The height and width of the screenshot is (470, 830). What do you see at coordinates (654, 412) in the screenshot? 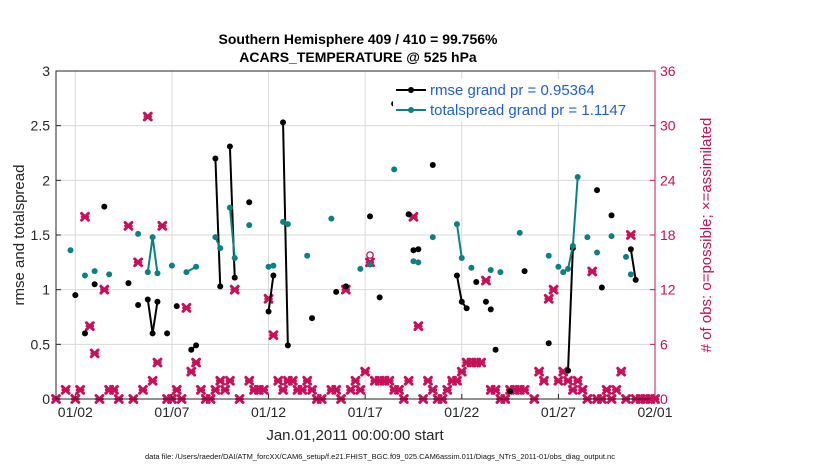
I see `x-tick-label: 02/01` at bounding box center [654, 412].